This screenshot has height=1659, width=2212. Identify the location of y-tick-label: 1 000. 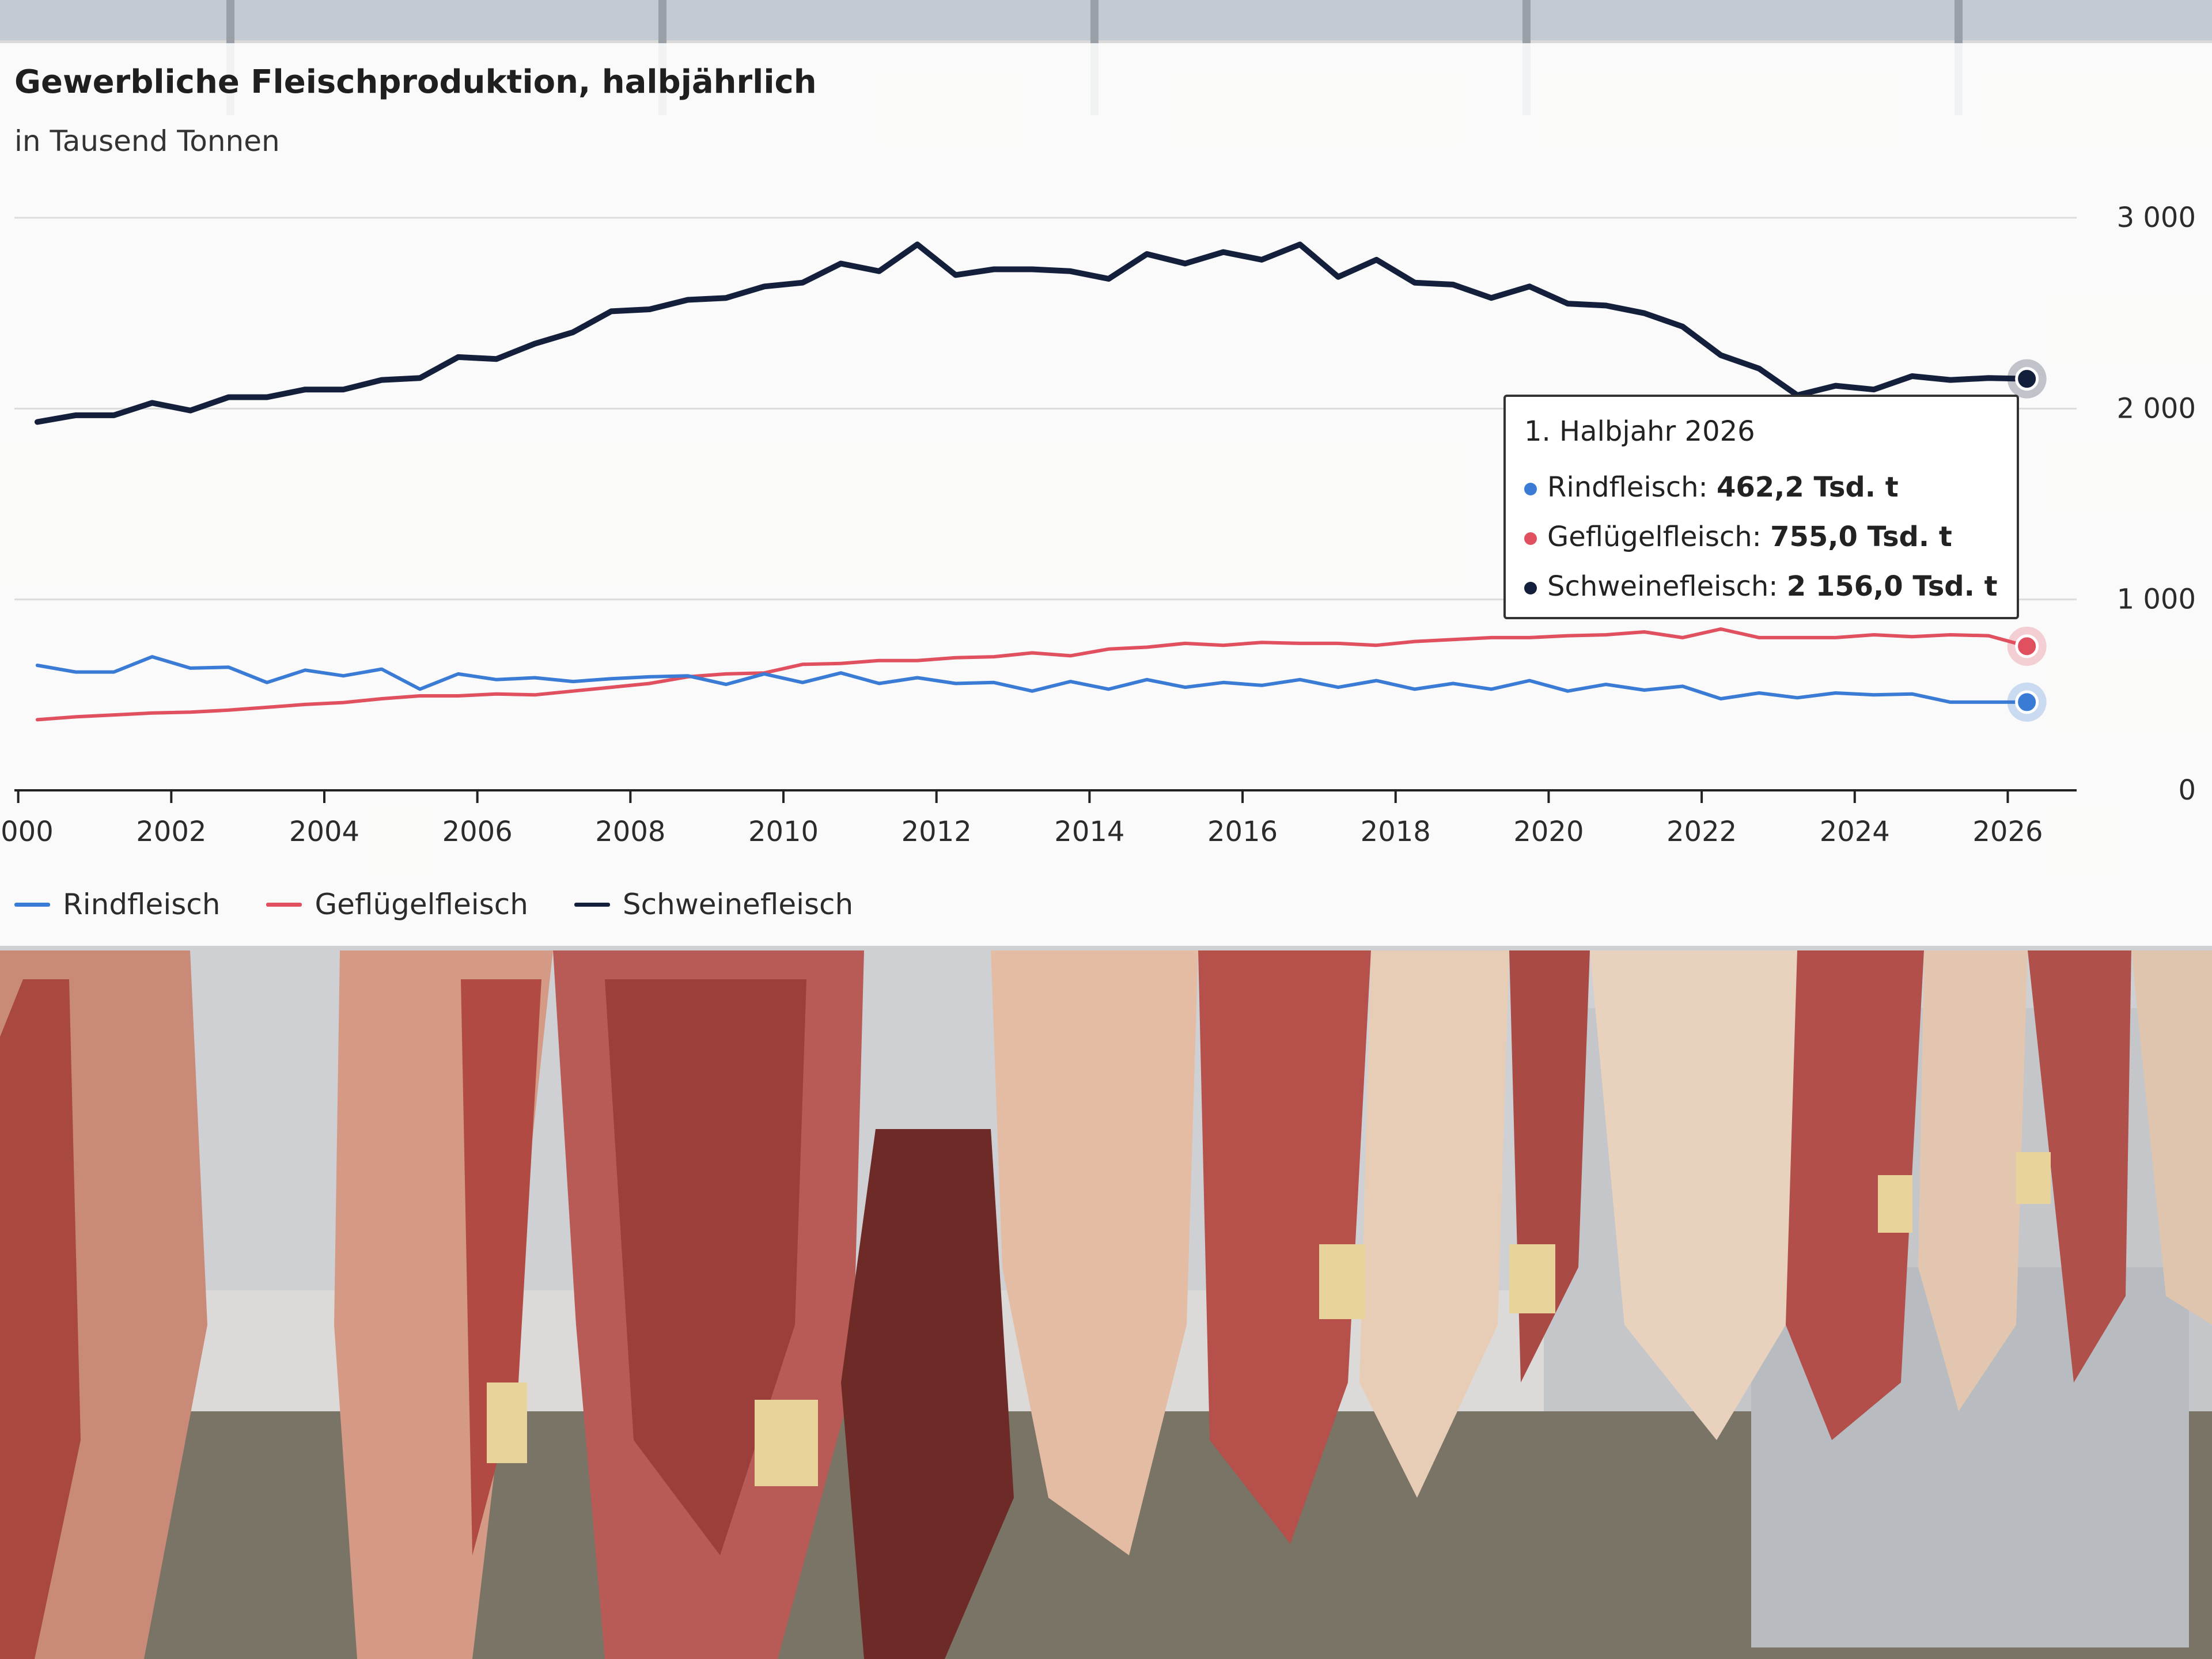
(2156, 600).